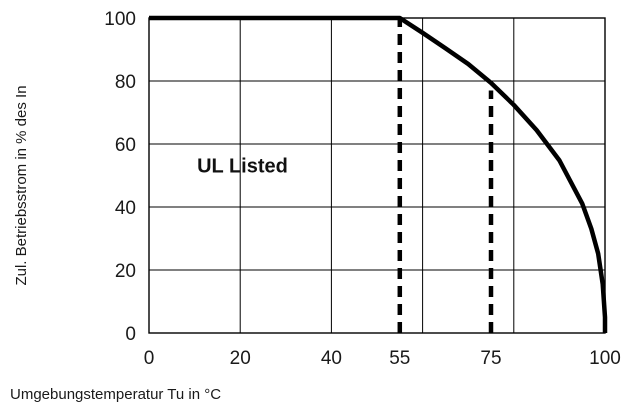  I want to click on x-tick-label: 0, so click(149, 358).